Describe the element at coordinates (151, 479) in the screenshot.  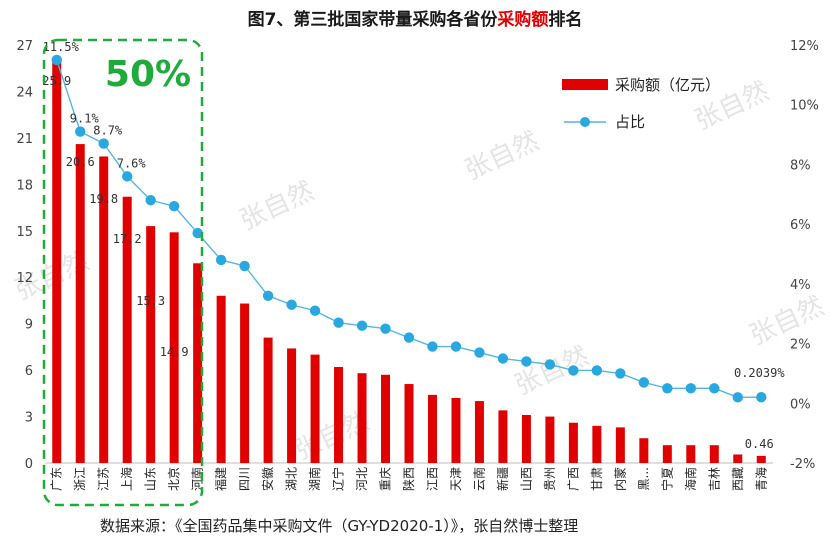
I see `category-label: 山东` at that location.